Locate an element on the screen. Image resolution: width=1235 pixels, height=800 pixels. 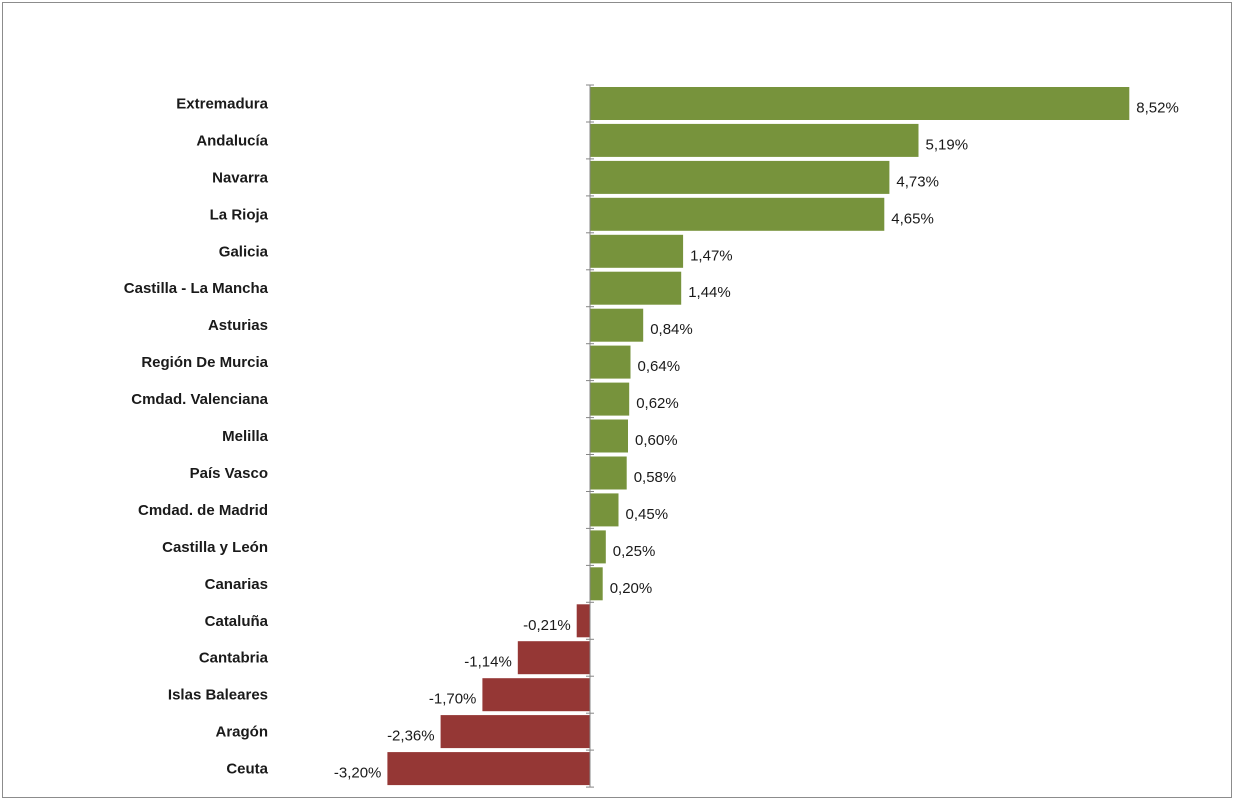
category-label: Castilla - La Mancha is located at coordinates (196, 288).